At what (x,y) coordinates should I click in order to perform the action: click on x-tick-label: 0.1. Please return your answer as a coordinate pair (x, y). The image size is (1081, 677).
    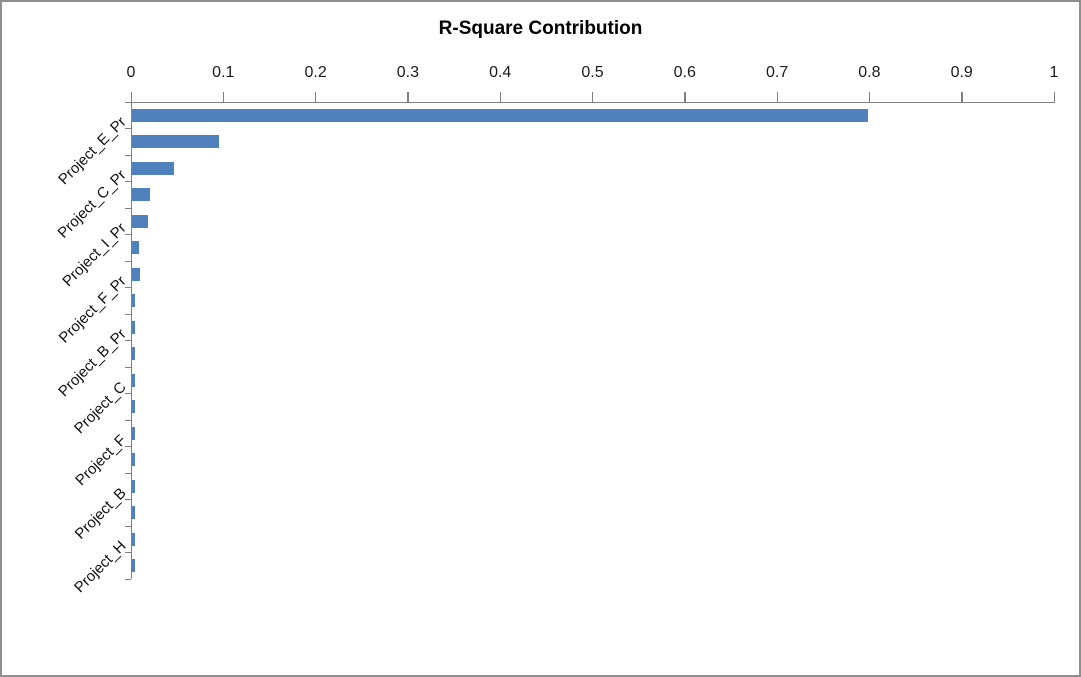
    Looking at the image, I should click on (223, 72).